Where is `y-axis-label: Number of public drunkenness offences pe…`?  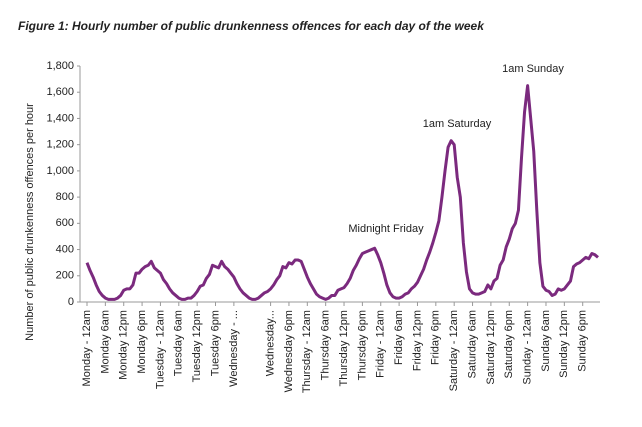
y-axis-label: Number of public drunkenness offences pe… is located at coordinates (30, 222).